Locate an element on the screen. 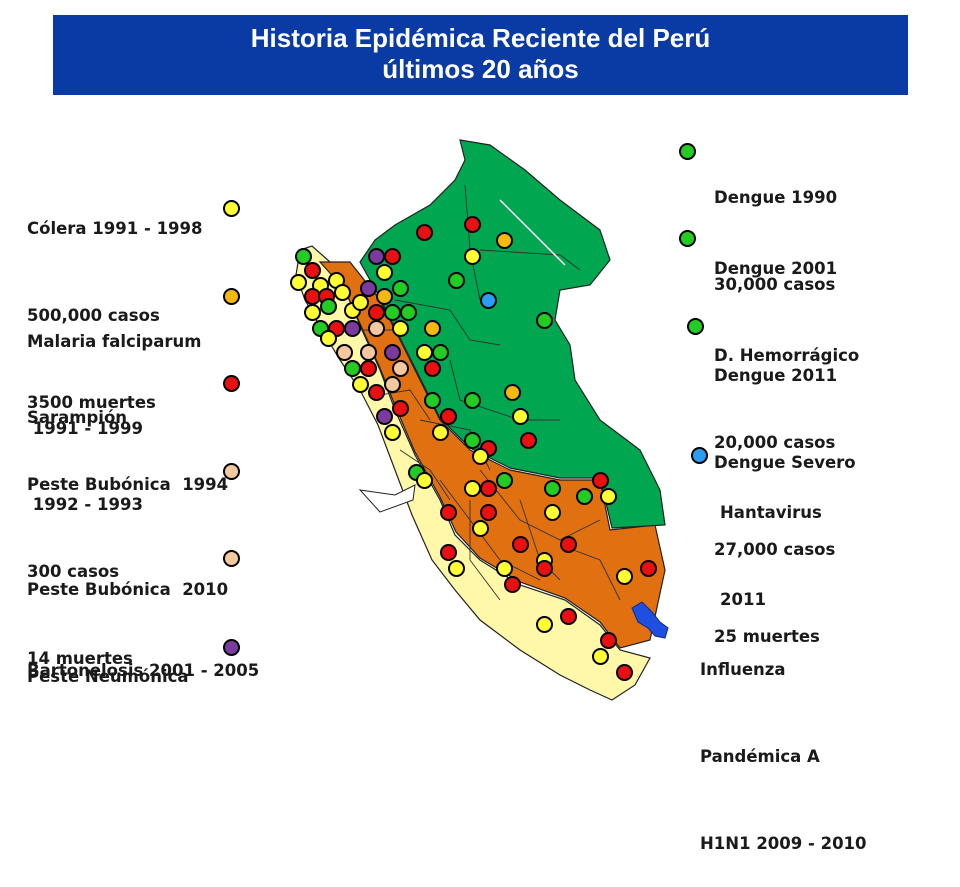 The image size is (960, 887). legend-dengue-2001-marker is located at coordinates (687, 238).